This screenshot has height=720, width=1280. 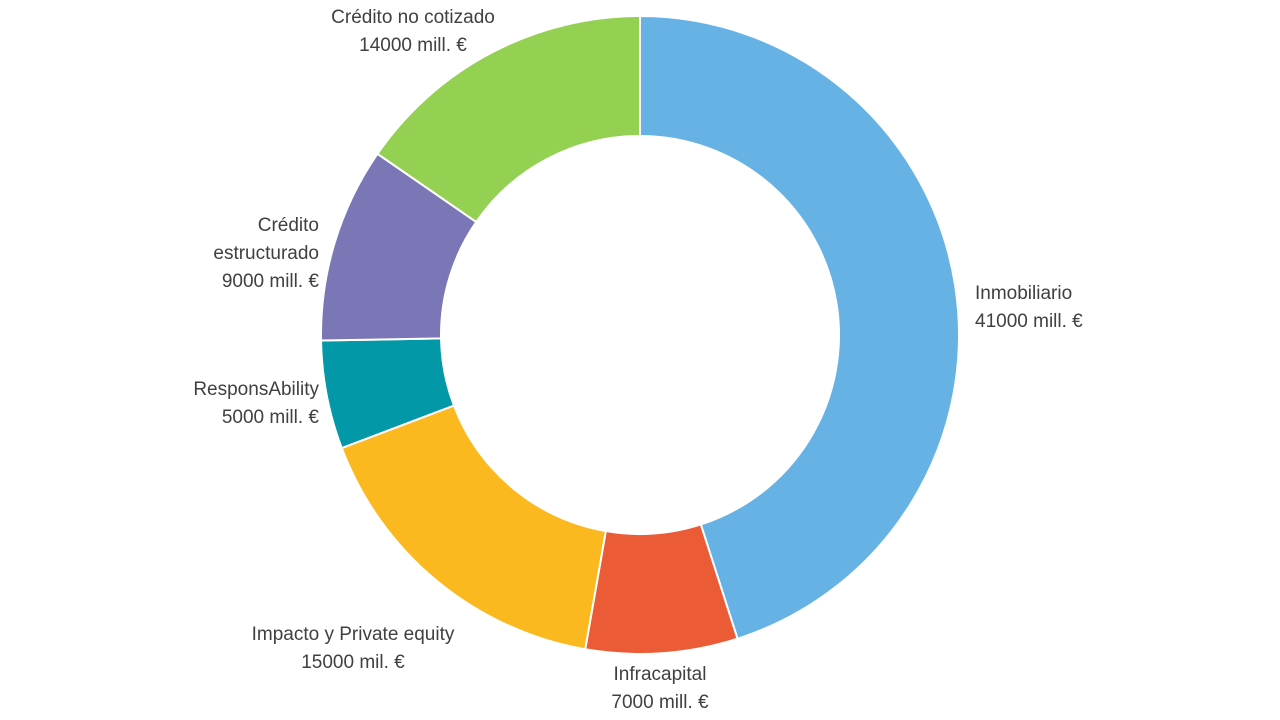 I want to click on slice-label-line: Crédito no cotizado, so click(x=413, y=17).